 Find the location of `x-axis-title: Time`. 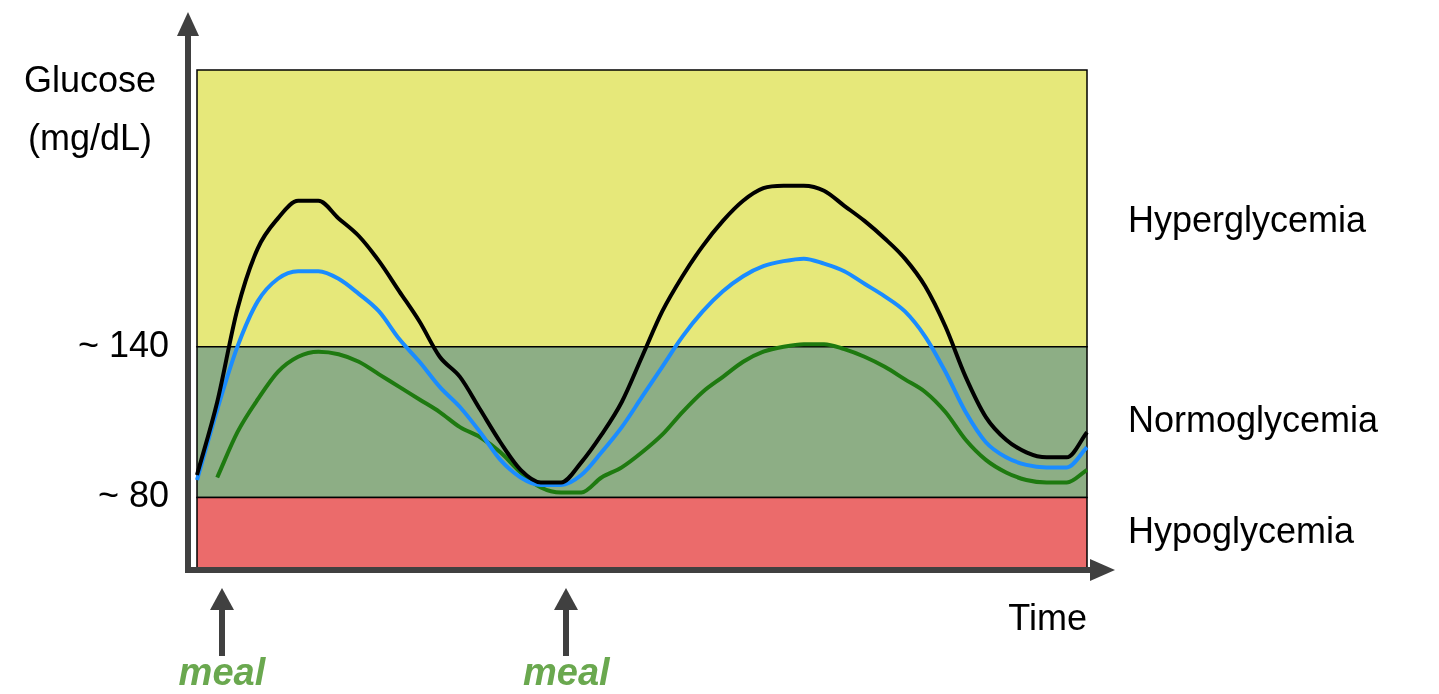

x-axis-title: Time is located at coordinates (1047, 617).